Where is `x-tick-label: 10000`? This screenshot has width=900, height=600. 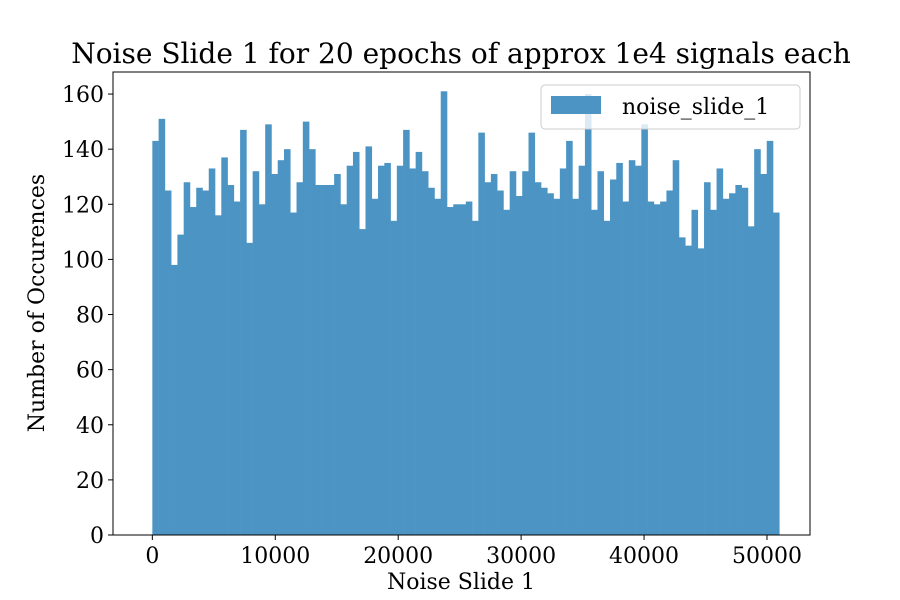 x-tick-label: 10000 is located at coordinates (275, 556).